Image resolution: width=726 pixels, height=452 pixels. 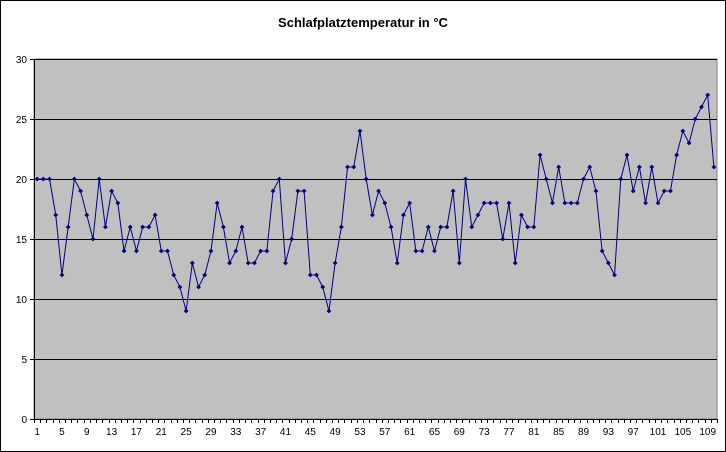 What do you see at coordinates (62, 432) in the screenshot?
I see `x-tick-label: 5` at bounding box center [62, 432].